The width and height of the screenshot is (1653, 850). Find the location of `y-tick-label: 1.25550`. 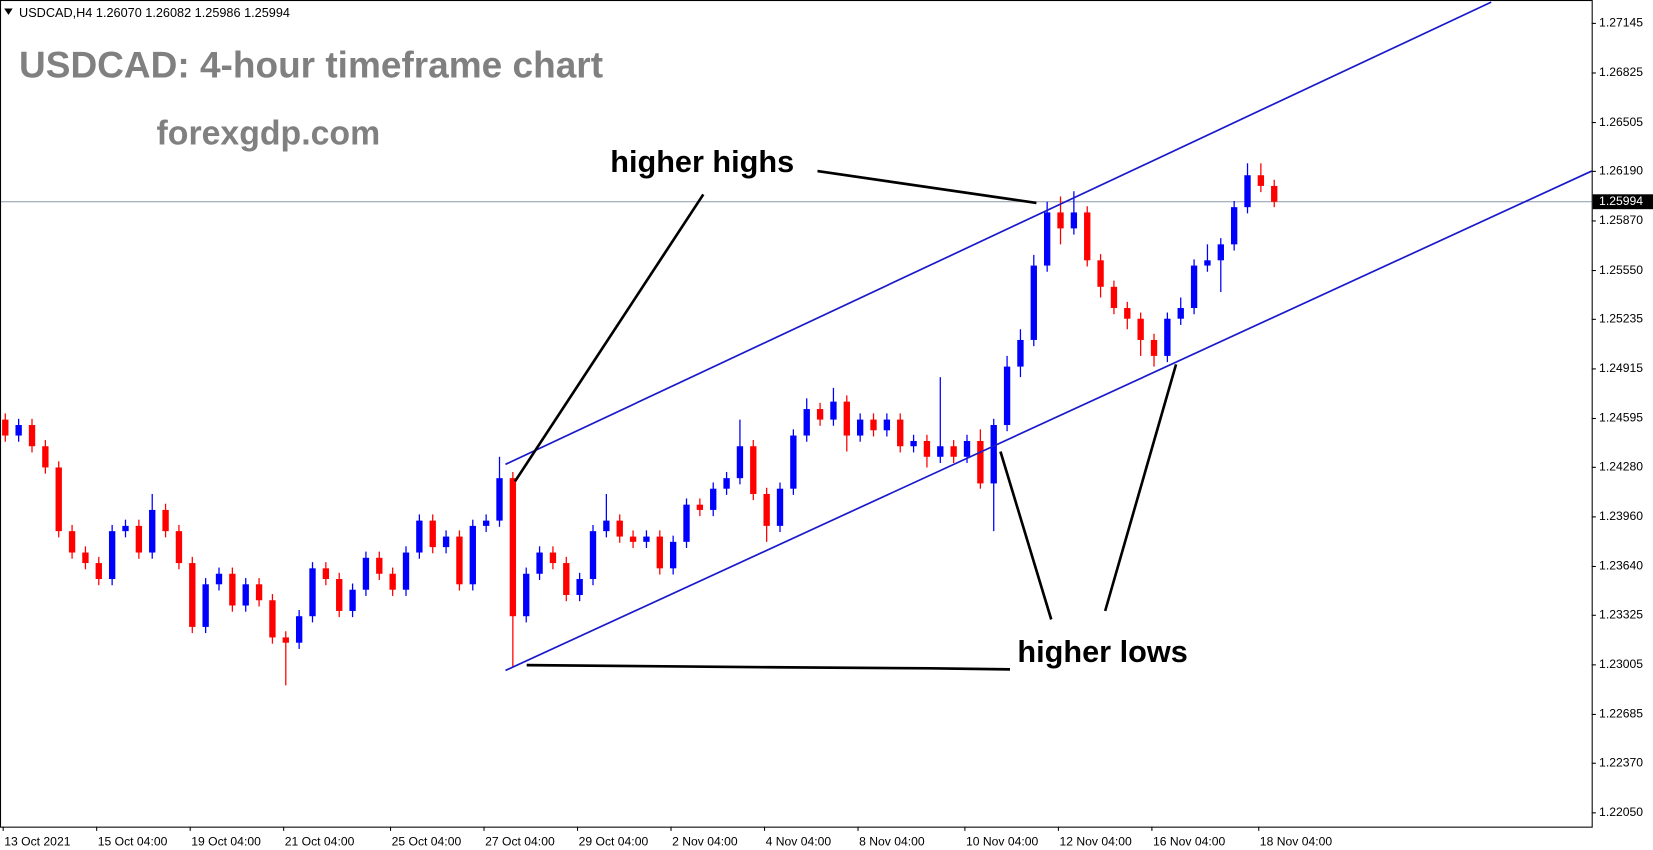

y-tick-label: 1.25550 is located at coordinates (1621, 270).